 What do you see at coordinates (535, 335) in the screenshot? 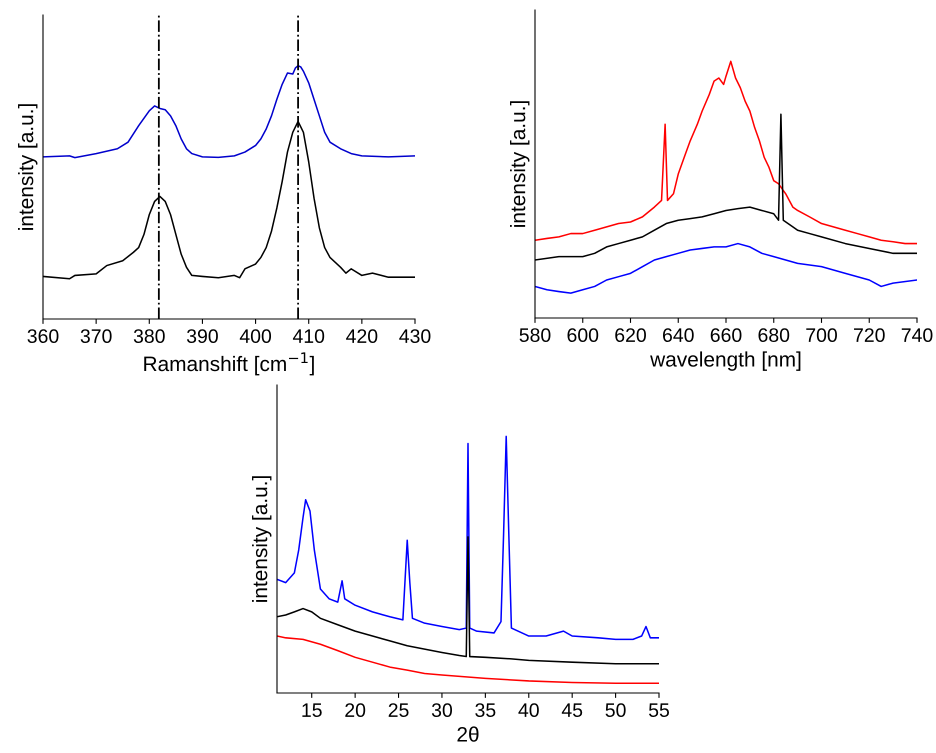
I see `x-tick-label: 580` at bounding box center [535, 335].